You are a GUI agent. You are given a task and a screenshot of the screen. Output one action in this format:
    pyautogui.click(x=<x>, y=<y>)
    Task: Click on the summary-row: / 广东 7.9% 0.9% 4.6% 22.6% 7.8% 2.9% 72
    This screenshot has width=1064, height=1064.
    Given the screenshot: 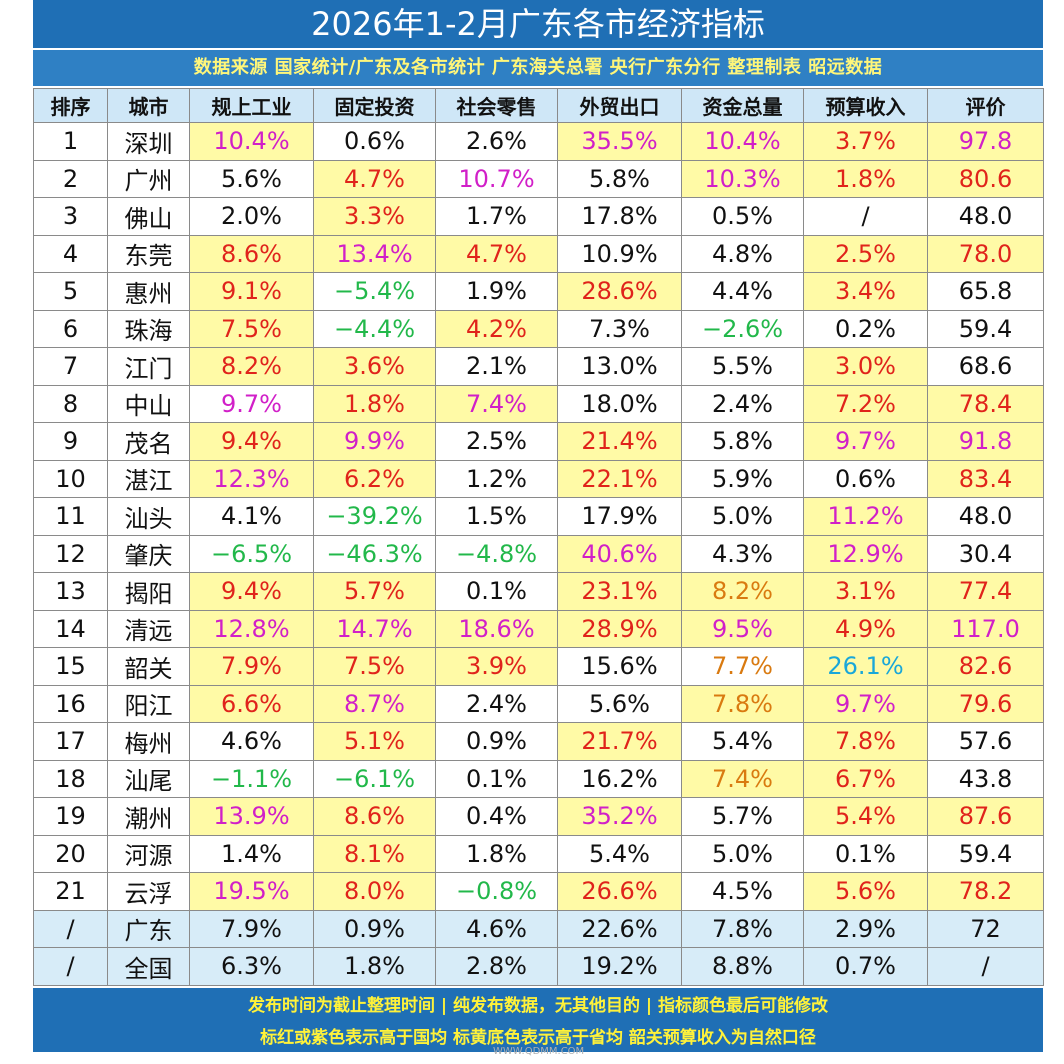 What is the action you would take?
    pyautogui.click(x=538, y=928)
    